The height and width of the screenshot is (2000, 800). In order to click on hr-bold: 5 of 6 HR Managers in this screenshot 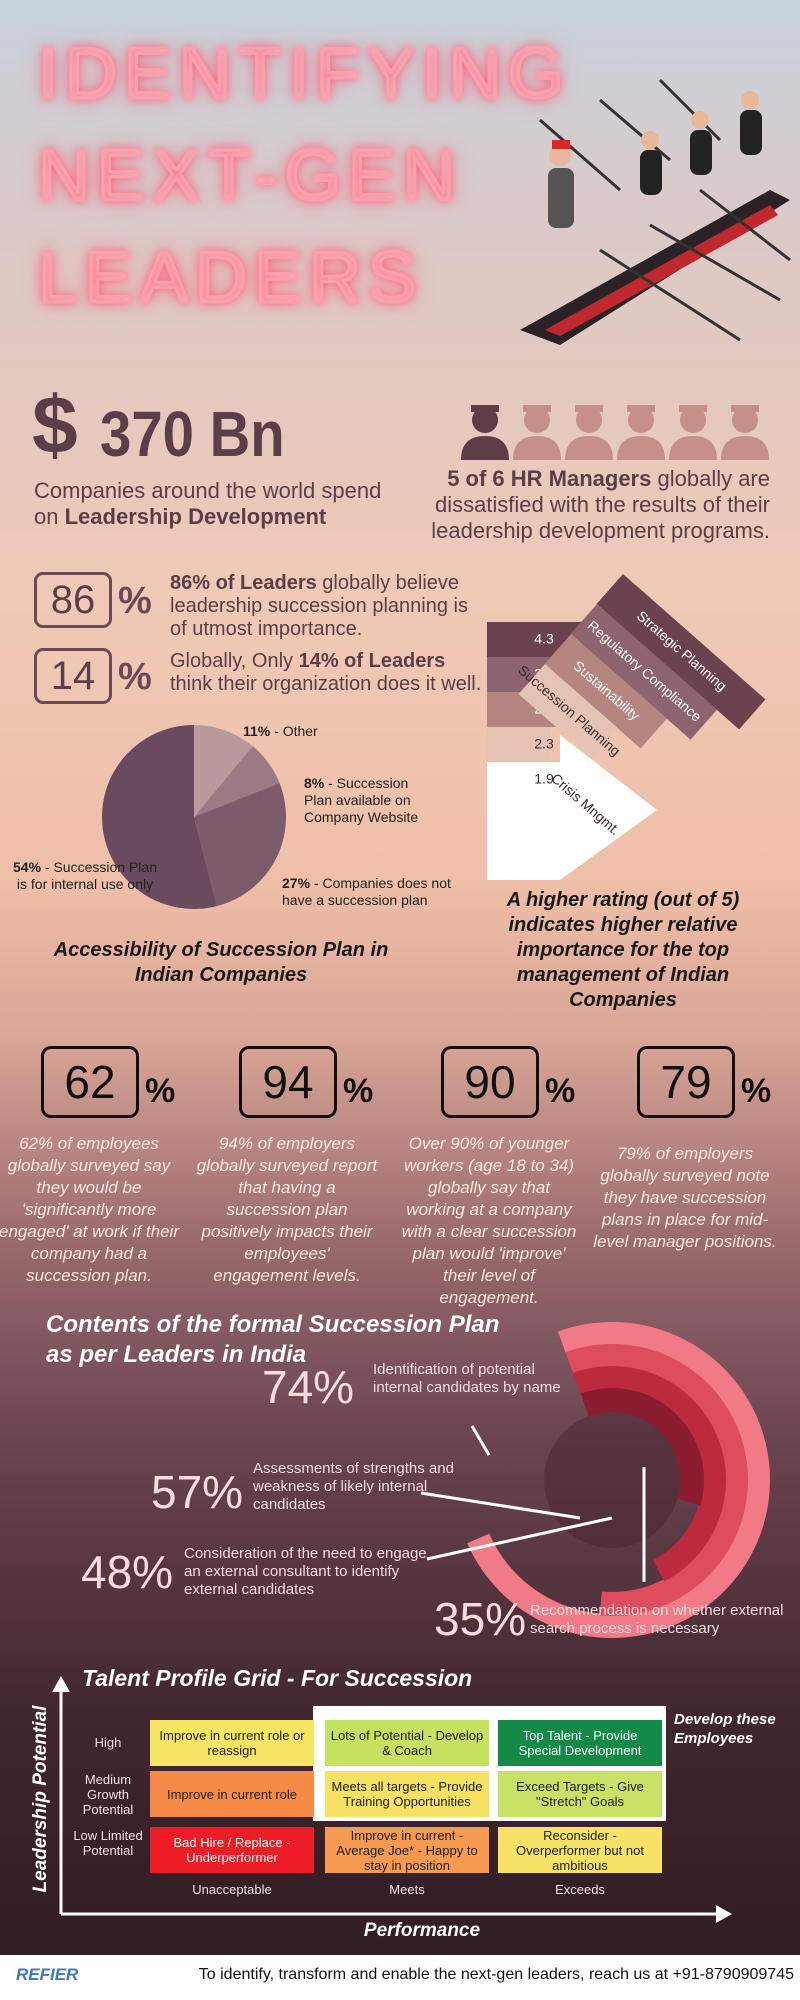, I will do `click(549, 478)`.